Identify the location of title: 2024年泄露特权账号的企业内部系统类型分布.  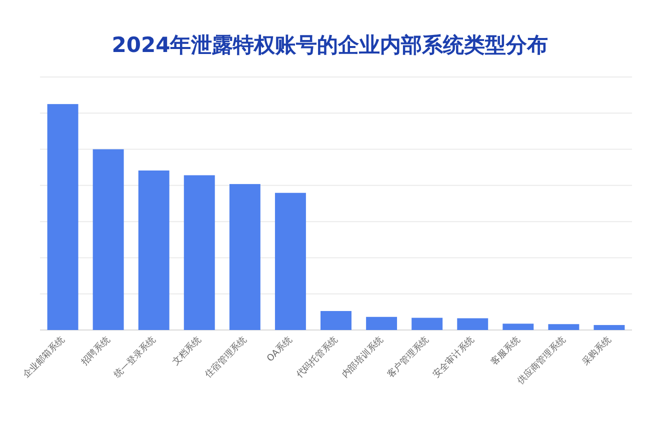
(330, 45).